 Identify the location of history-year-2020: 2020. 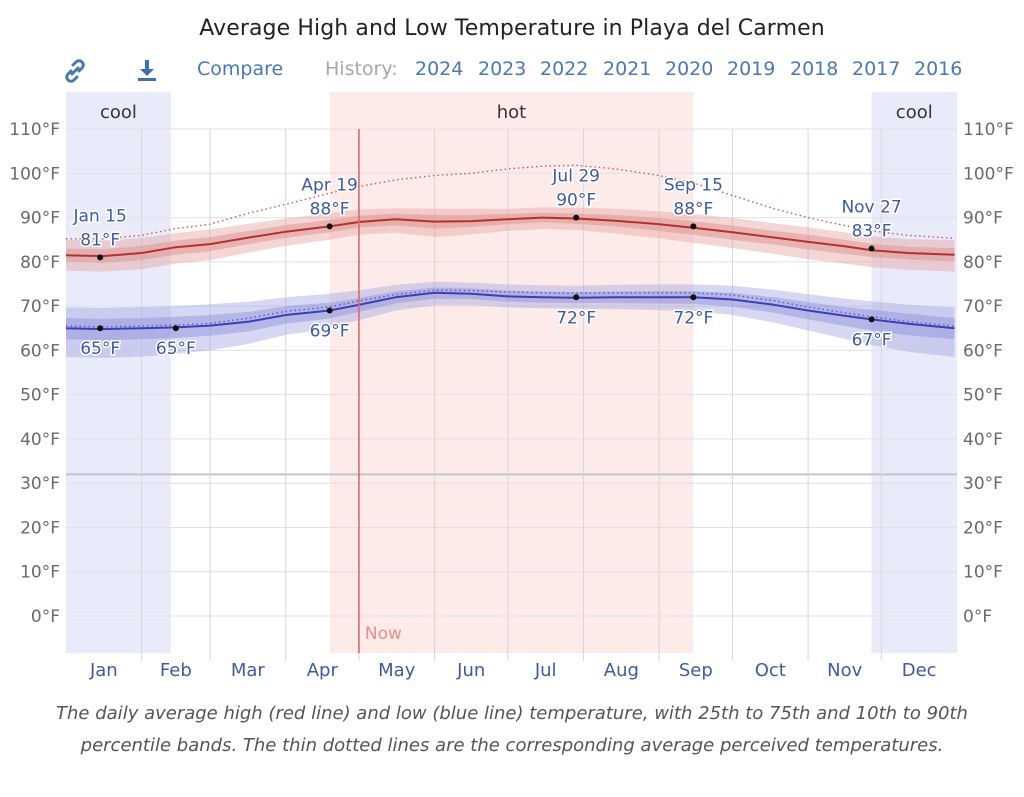
(689, 69).